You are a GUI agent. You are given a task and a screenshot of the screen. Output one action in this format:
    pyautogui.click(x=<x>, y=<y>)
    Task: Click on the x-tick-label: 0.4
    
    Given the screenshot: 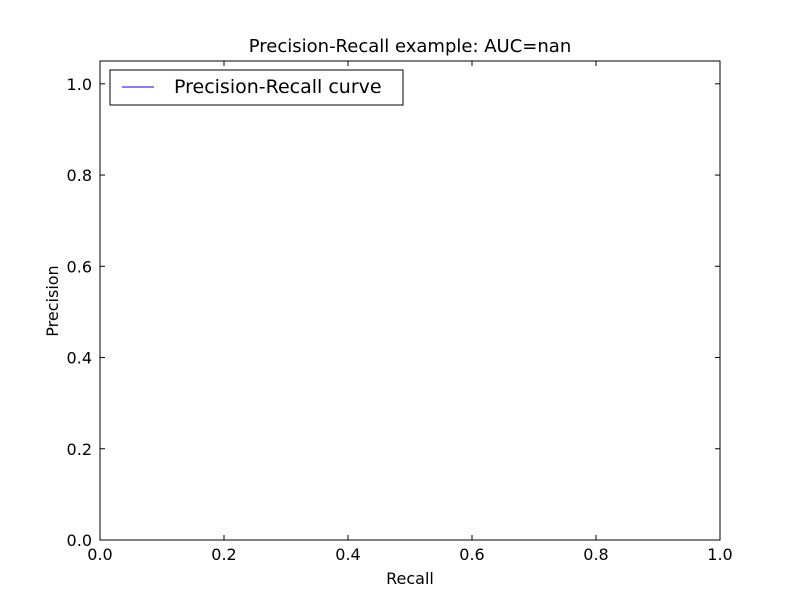 What is the action you would take?
    pyautogui.click(x=347, y=554)
    